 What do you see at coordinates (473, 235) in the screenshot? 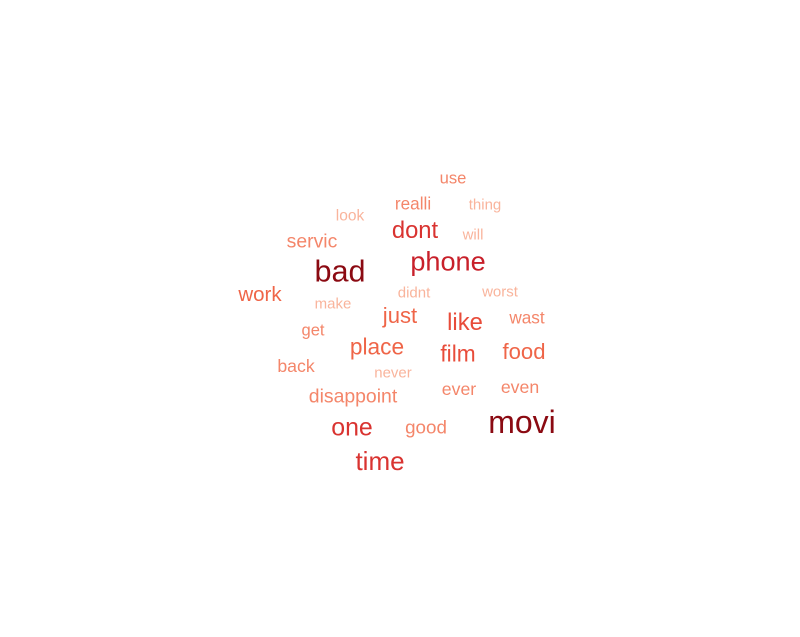
I see `word-will: will` at bounding box center [473, 235].